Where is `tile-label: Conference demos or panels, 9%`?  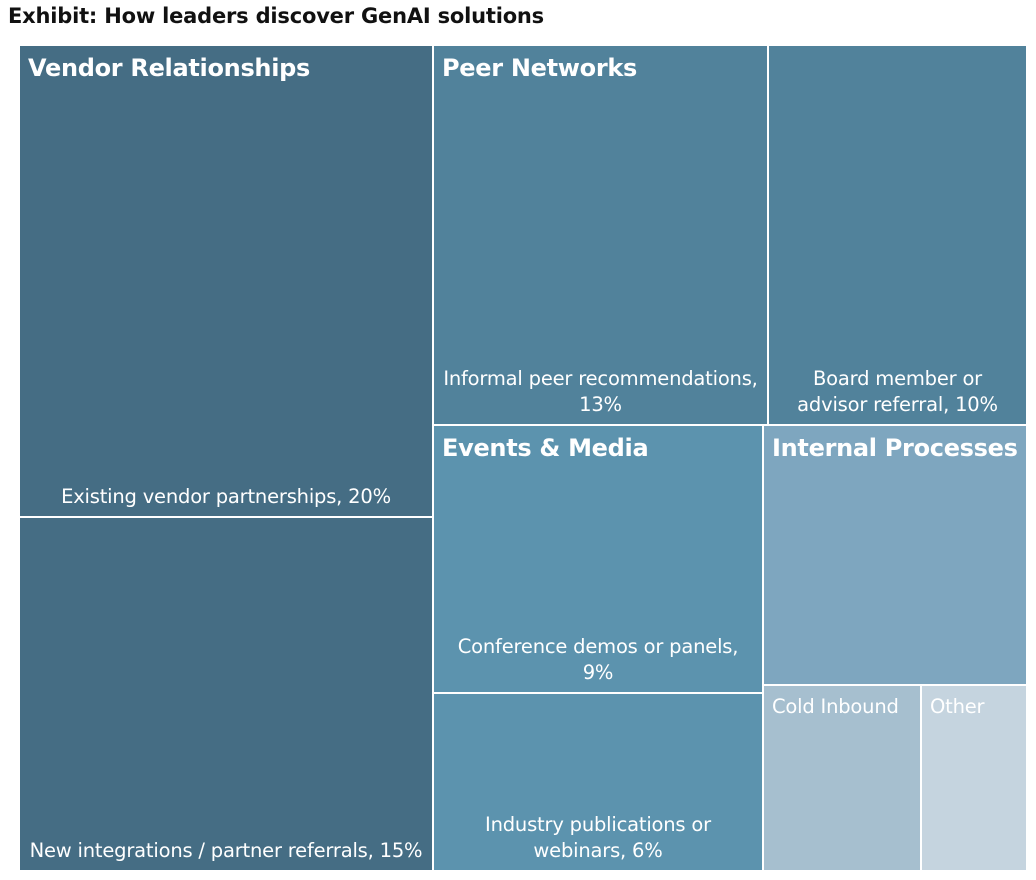
tile-label: Conference demos or panels, 9% is located at coordinates (598, 659).